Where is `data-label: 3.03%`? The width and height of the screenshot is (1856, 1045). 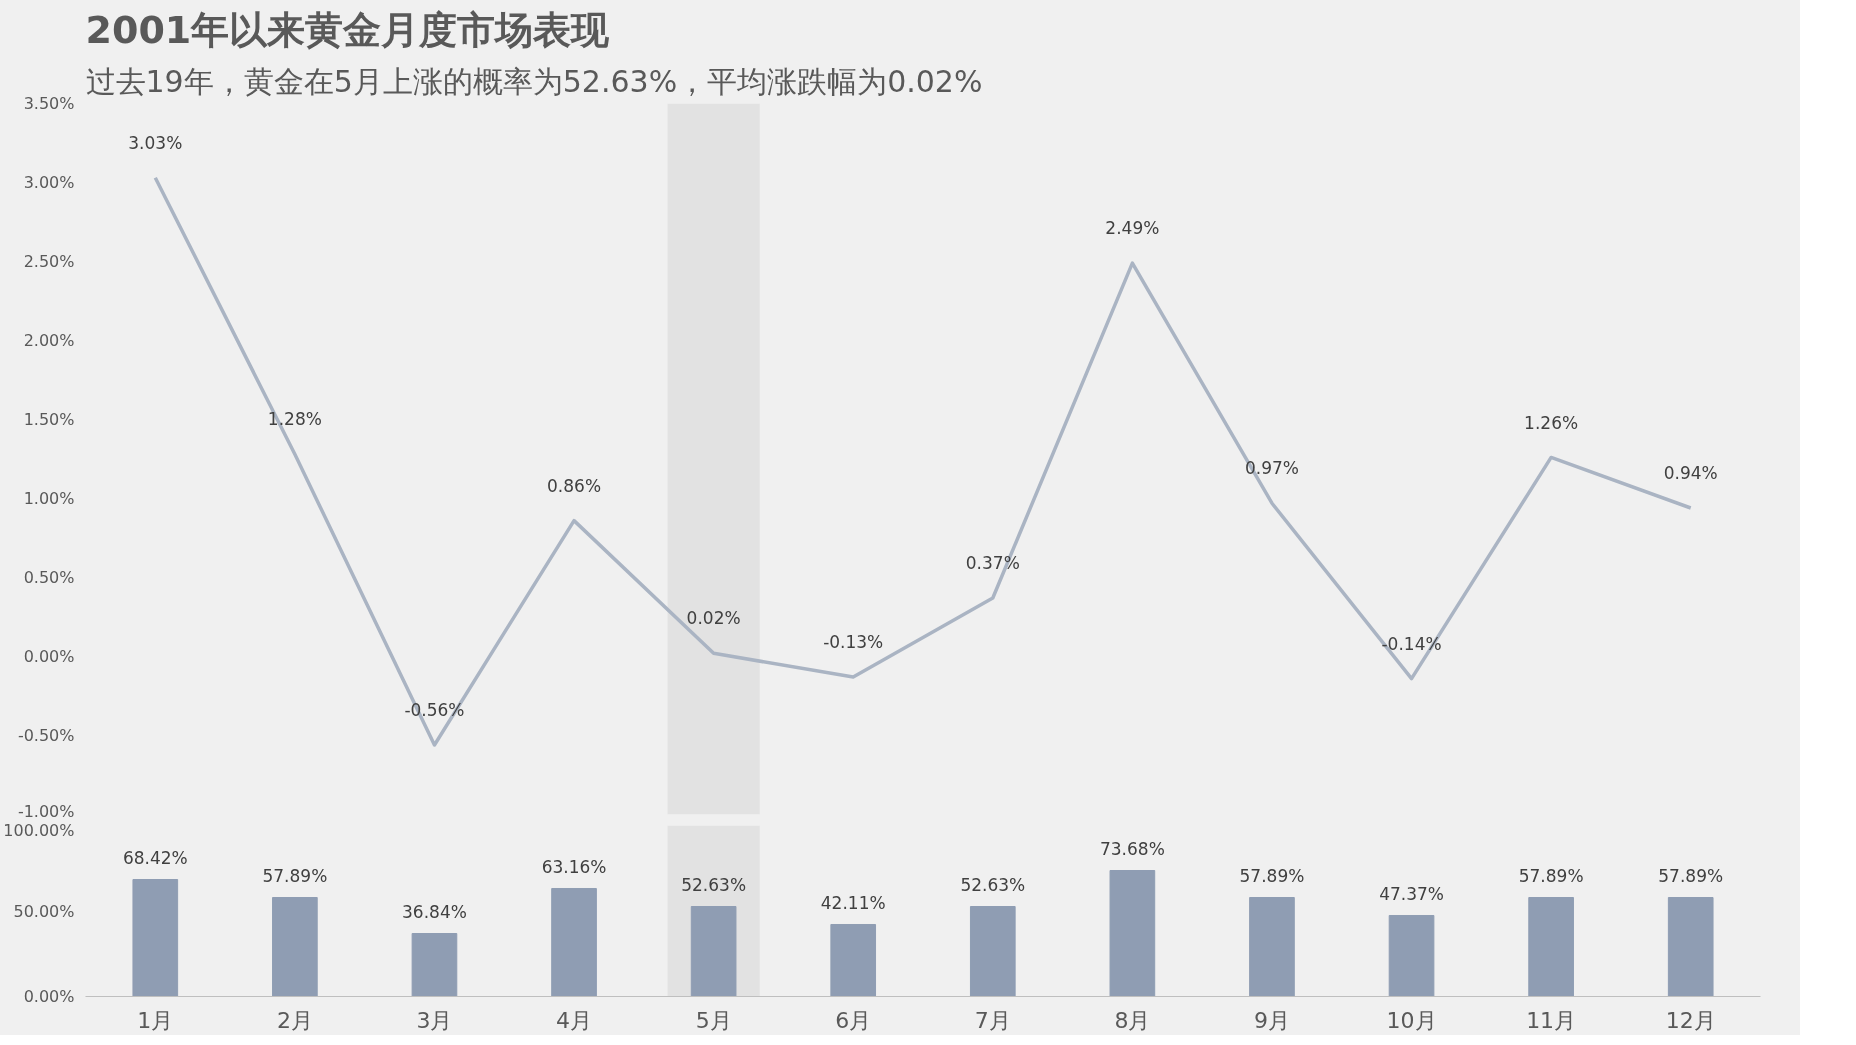 data-label: 3.03% is located at coordinates (155, 142).